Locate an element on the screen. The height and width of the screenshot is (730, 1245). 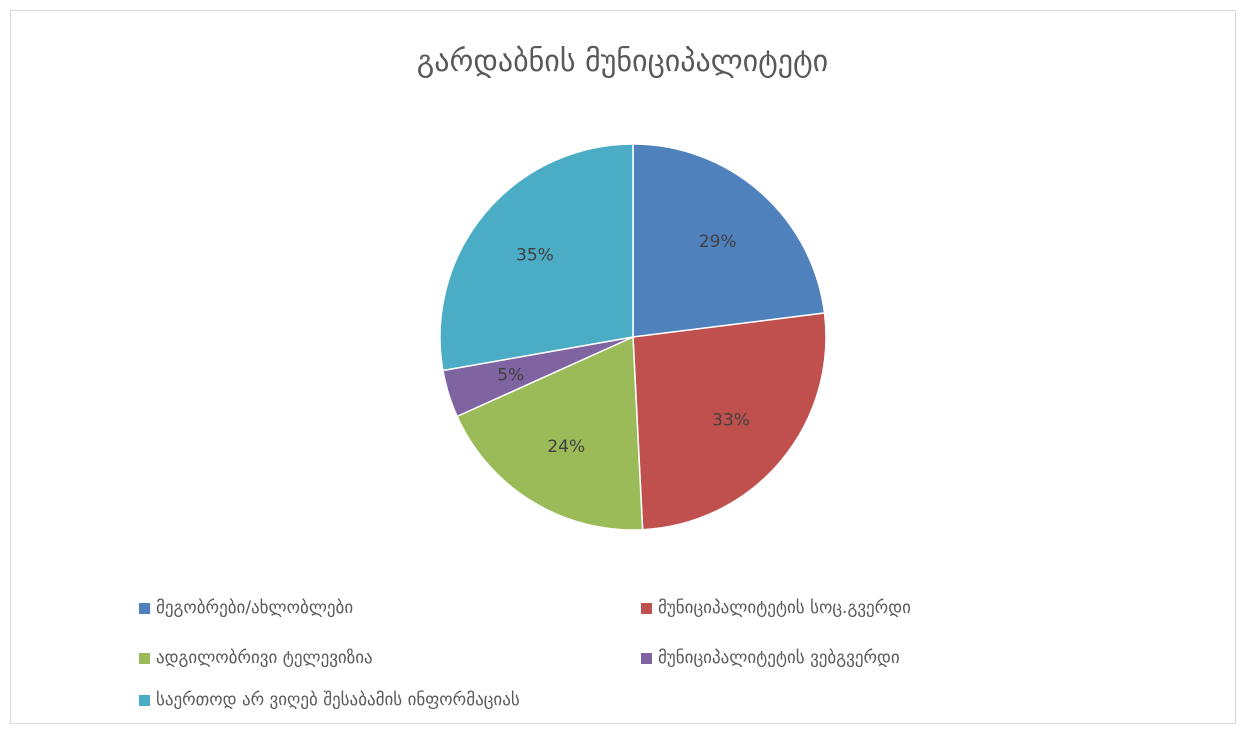
legend-item: მუნიციპალიტეტის ვებგვერდი is located at coordinates (770, 658).